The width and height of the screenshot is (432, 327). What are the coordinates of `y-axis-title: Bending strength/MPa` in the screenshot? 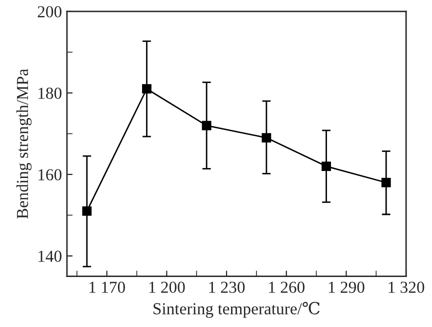 It's located at (24, 143).